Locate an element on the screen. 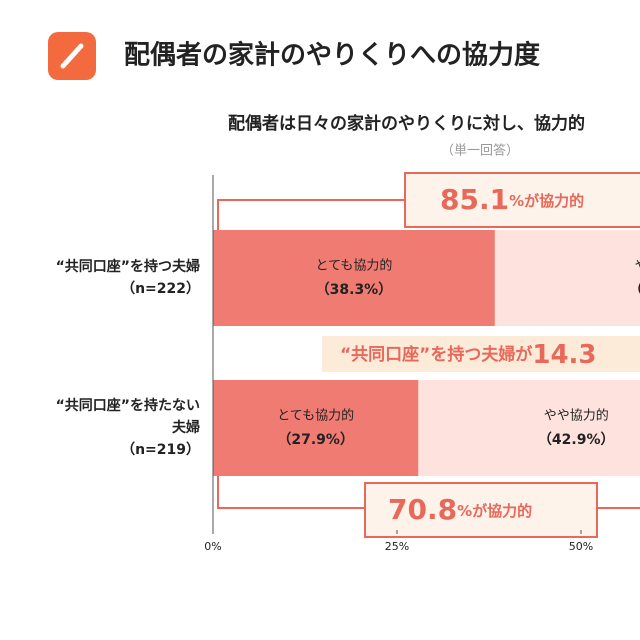 This screenshot has width=640, height=640. value-label: （46.8%） is located at coordinates (634, 290).